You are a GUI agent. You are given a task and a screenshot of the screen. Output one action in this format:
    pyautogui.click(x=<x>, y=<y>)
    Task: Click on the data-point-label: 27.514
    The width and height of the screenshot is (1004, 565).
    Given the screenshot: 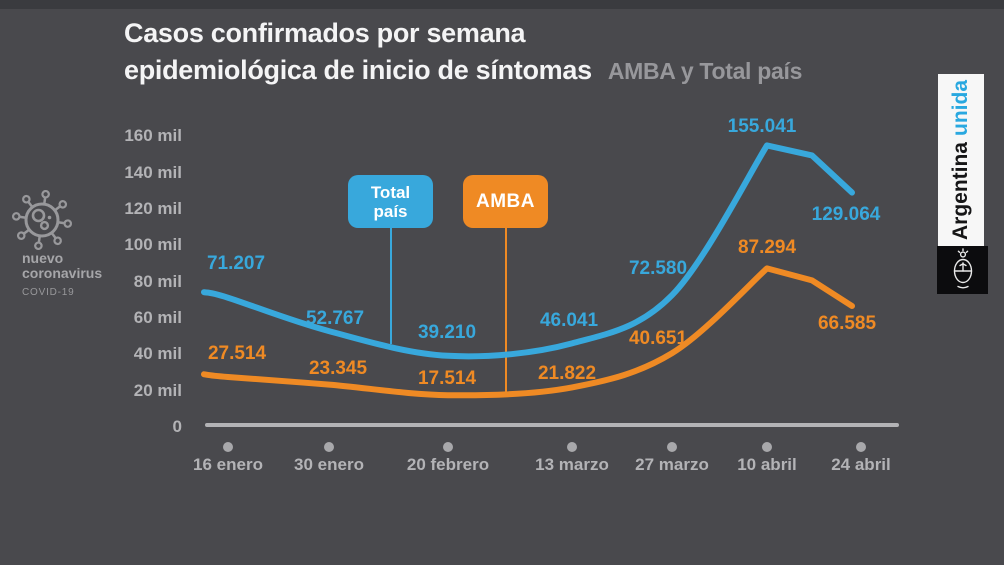 What is the action you would take?
    pyautogui.click(x=237, y=353)
    